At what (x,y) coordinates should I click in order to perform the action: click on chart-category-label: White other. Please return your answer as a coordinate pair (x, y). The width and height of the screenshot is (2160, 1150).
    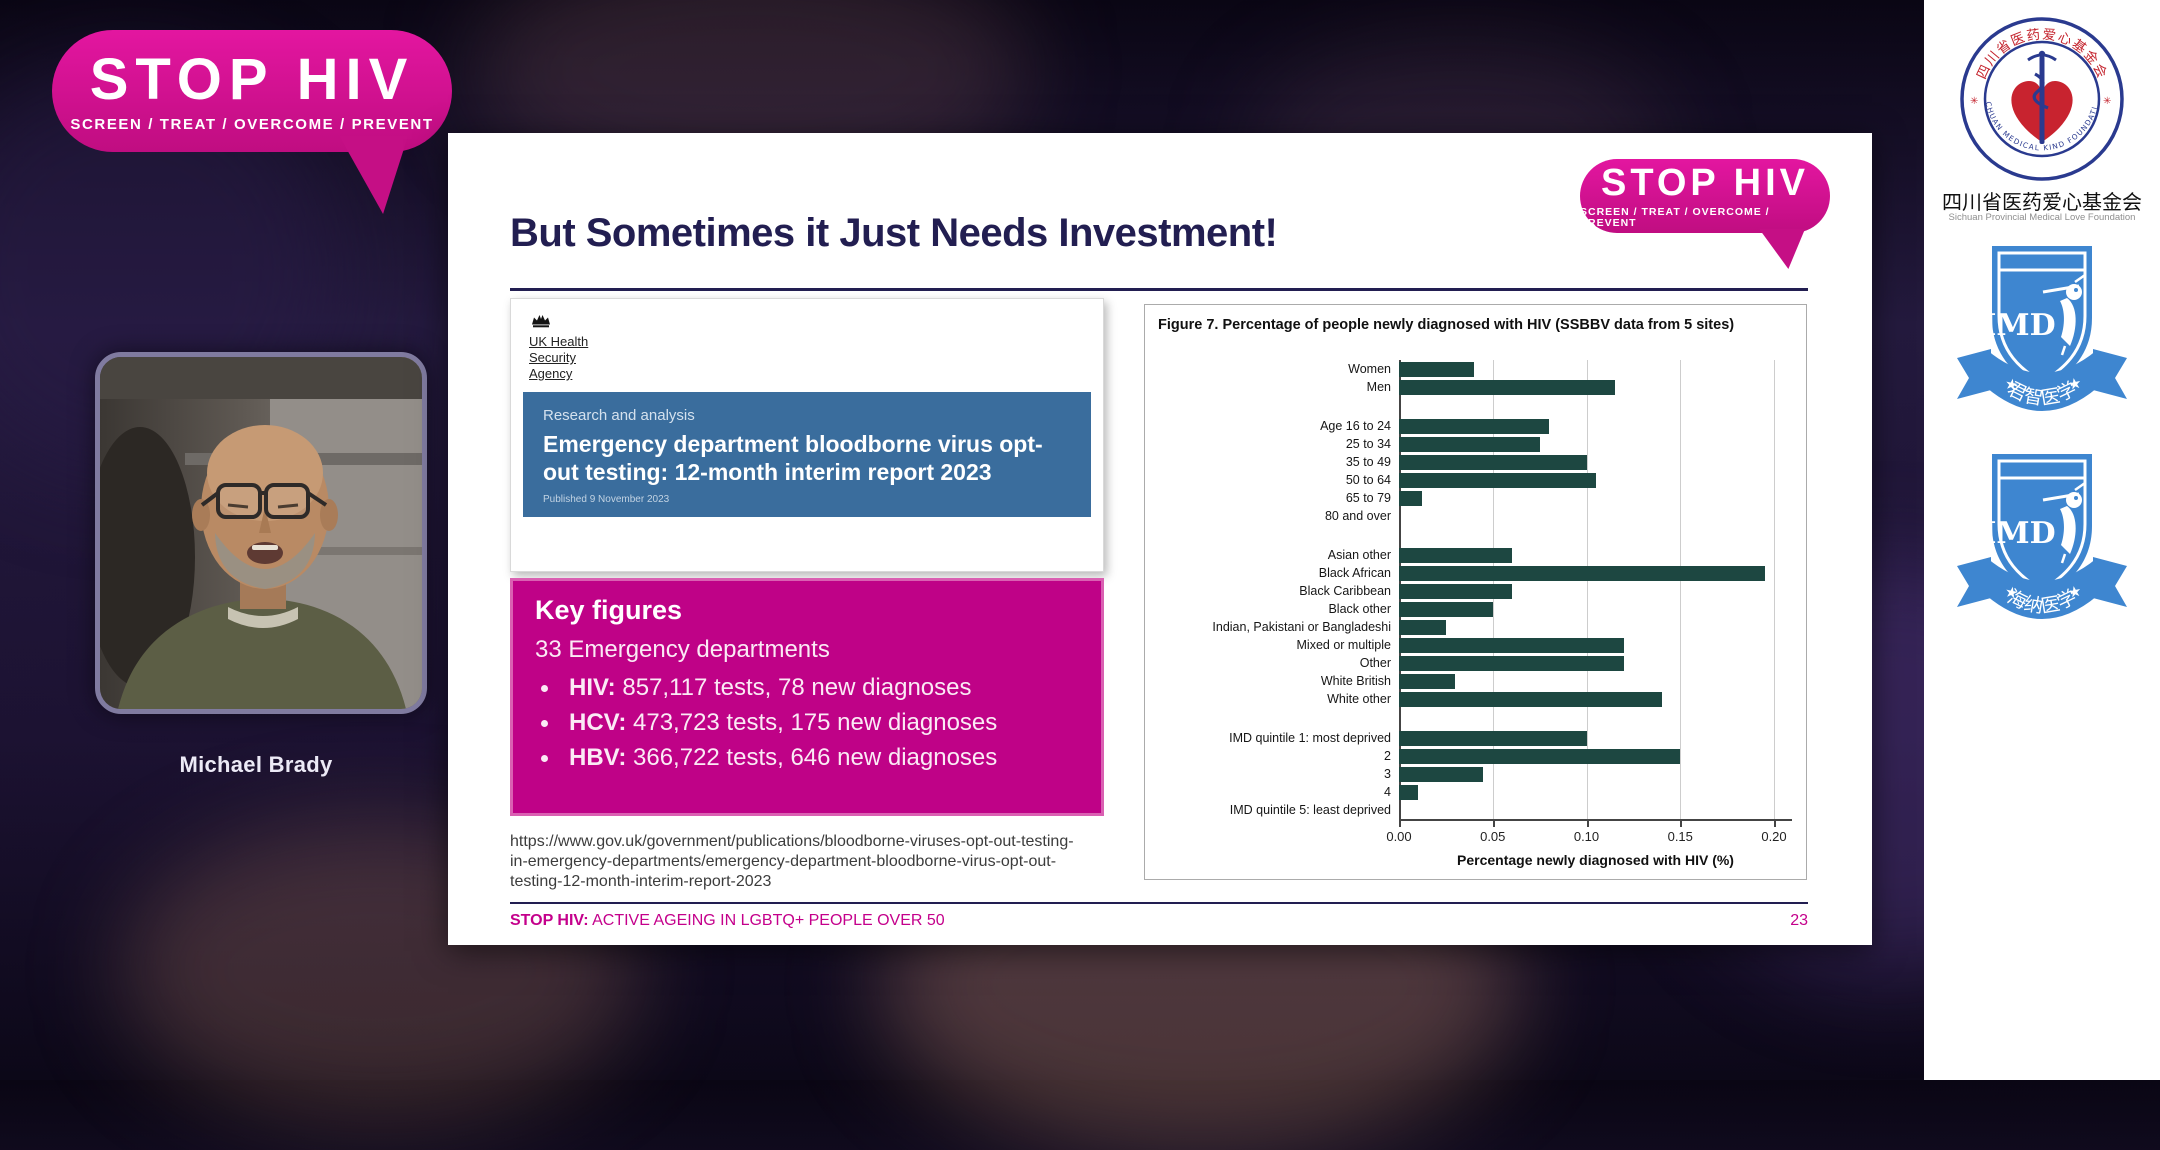
    Looking at the image, I should click on (1359, 699).